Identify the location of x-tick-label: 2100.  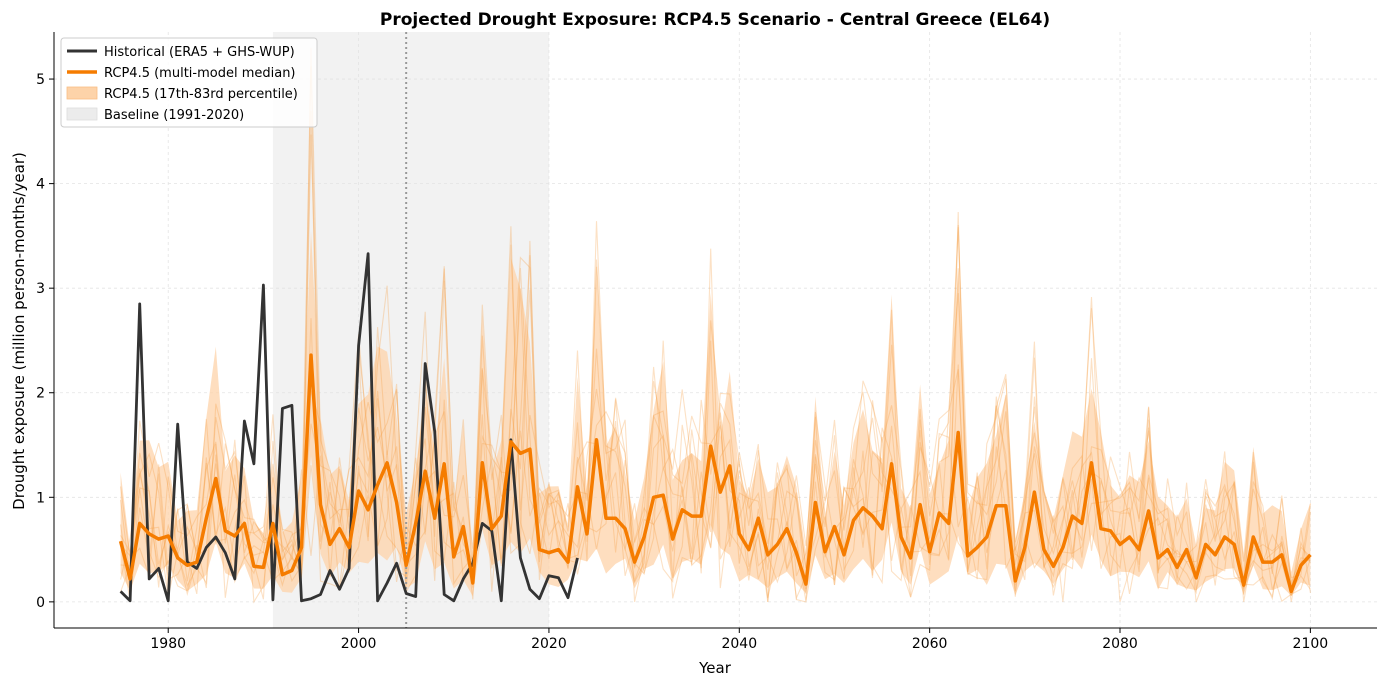
(1311, 644).